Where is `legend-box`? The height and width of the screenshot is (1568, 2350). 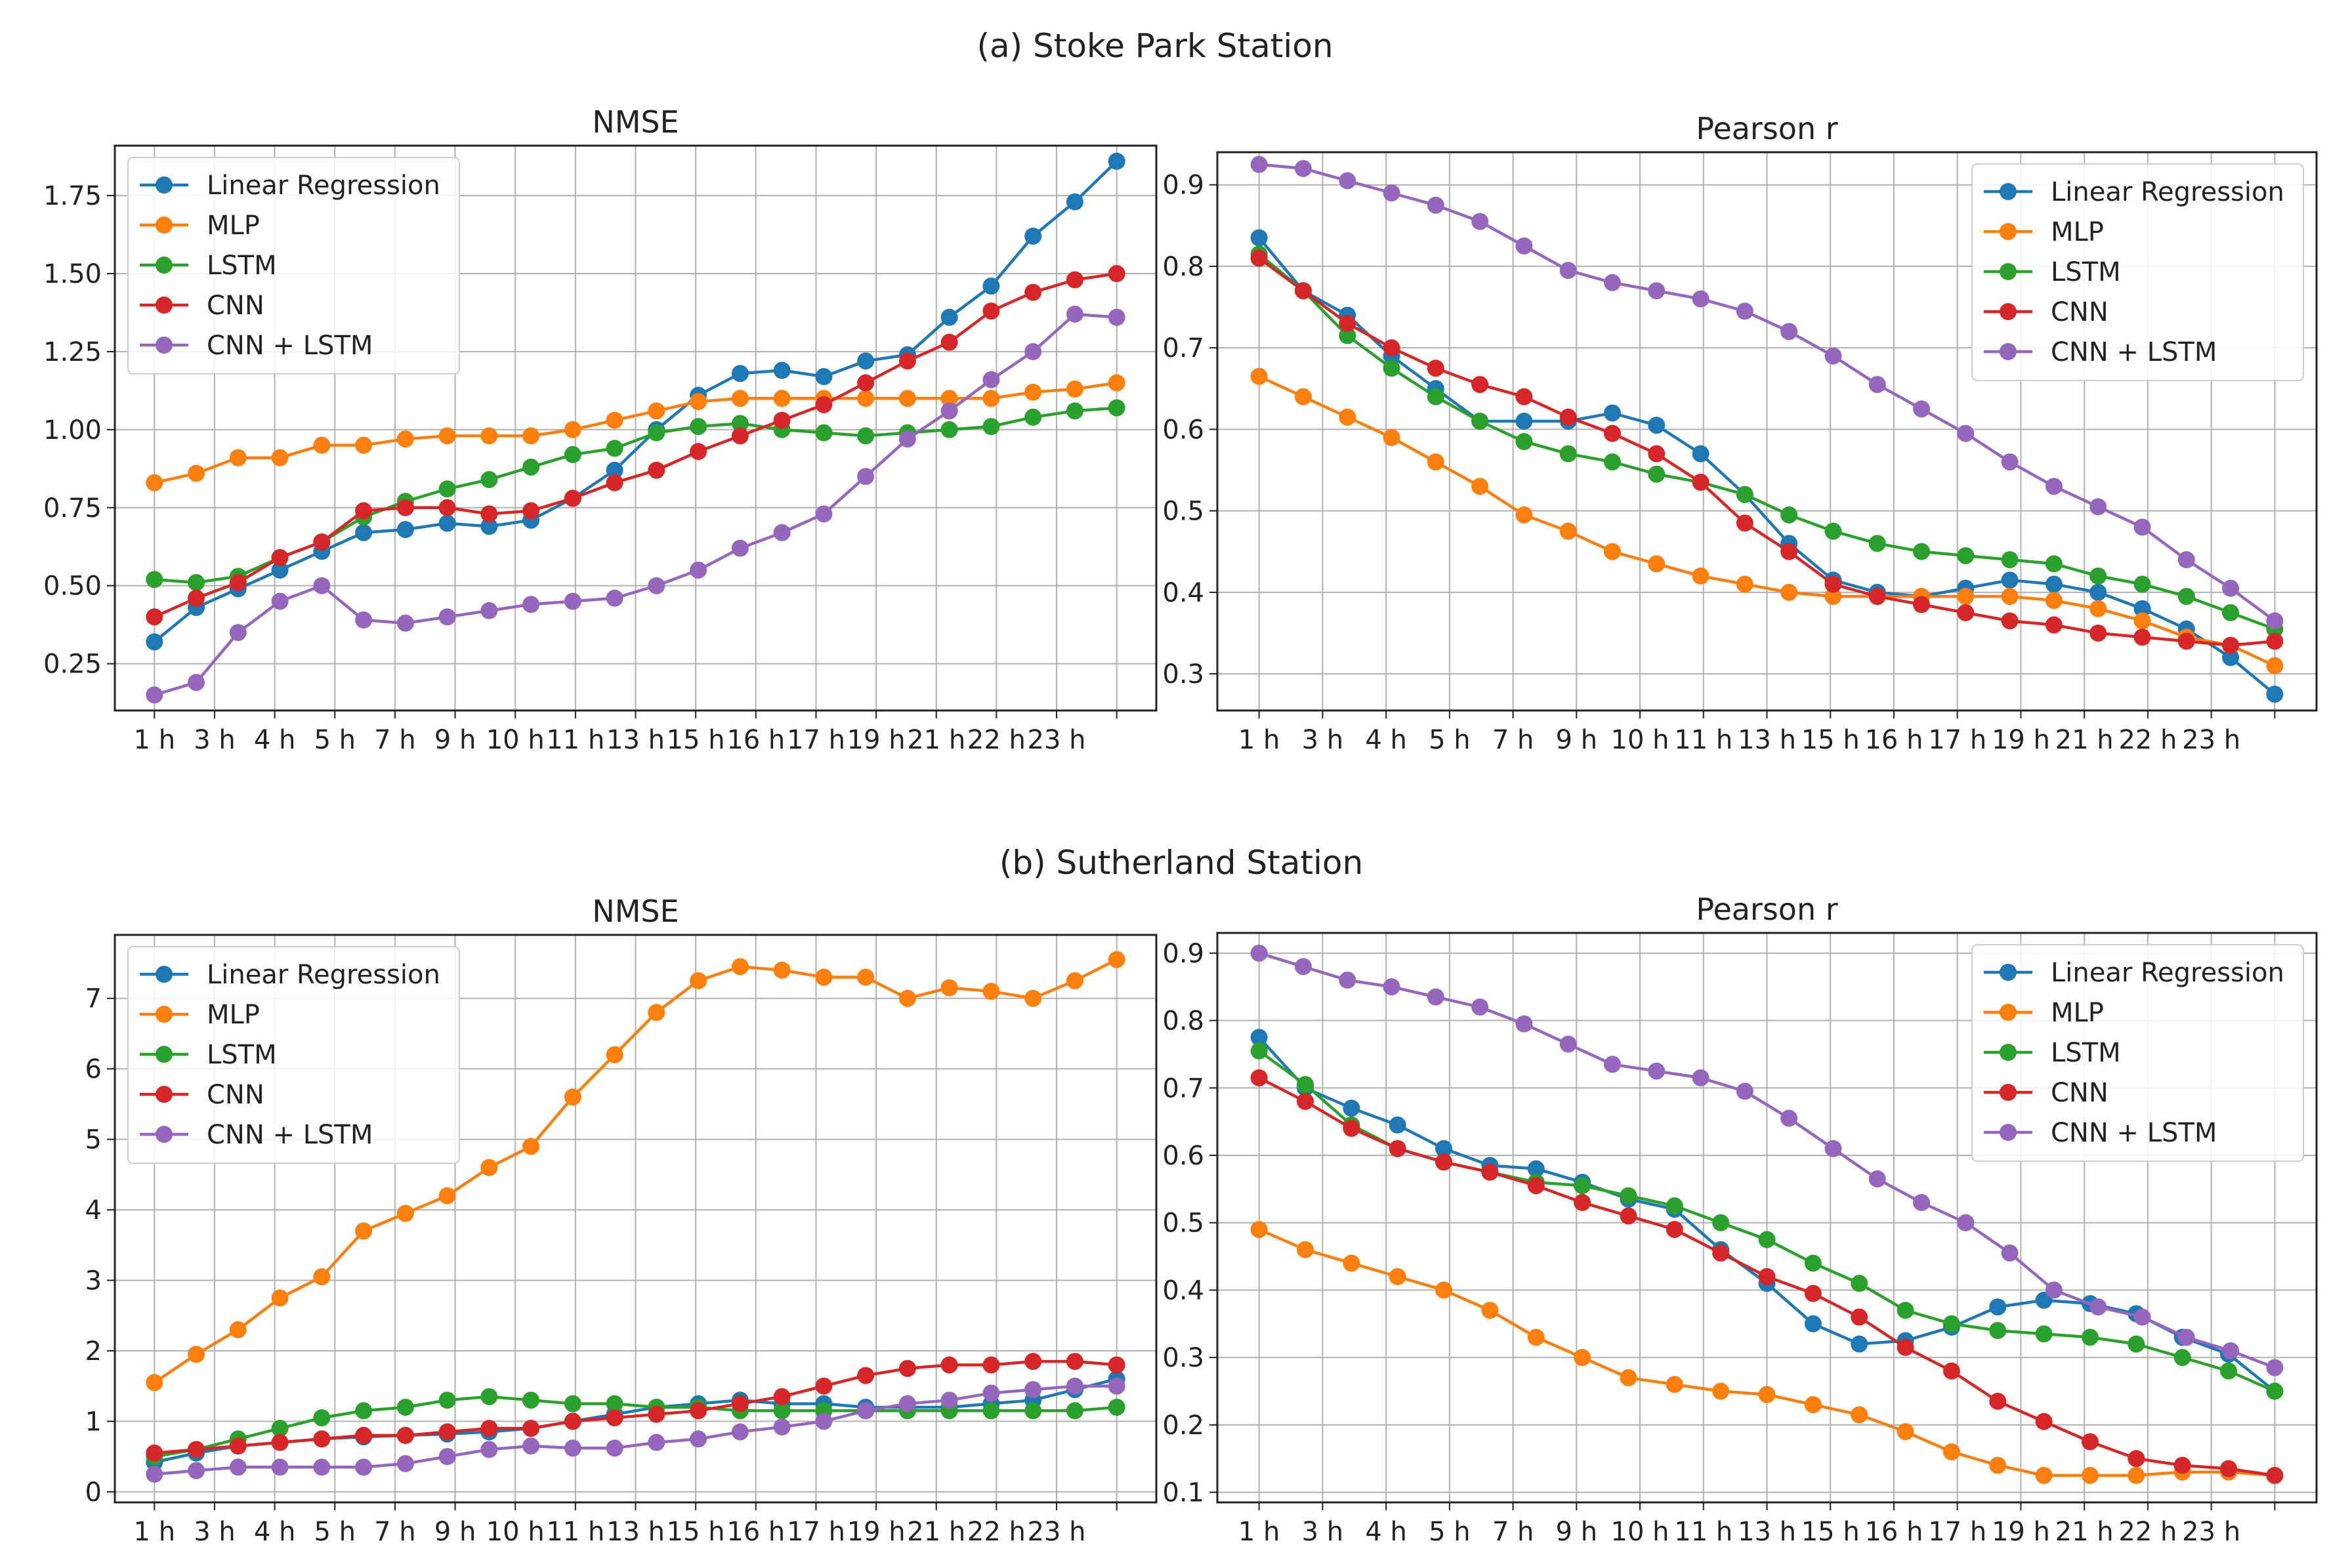
legend-box is located at coordinates (2137, 272).